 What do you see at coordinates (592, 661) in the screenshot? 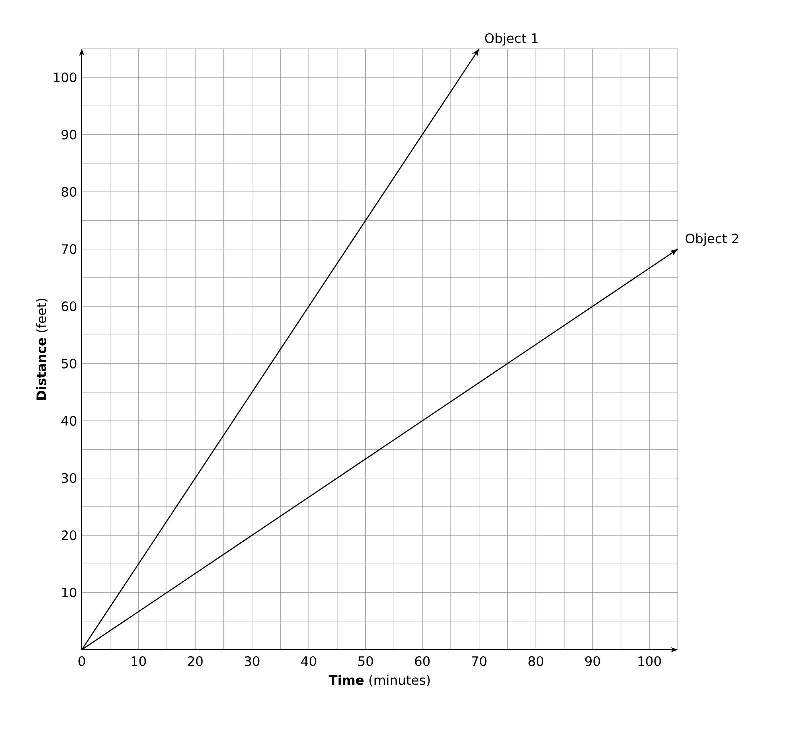
I see `x-tick-label: 90` at bounding box center [592, 661].